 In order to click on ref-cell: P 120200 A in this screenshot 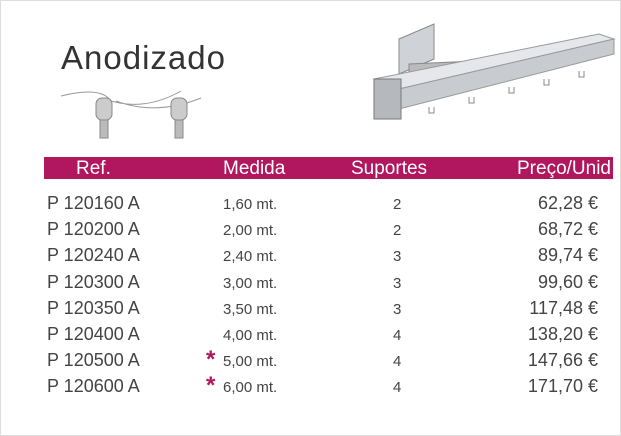, I will do `click(93, 229)`.